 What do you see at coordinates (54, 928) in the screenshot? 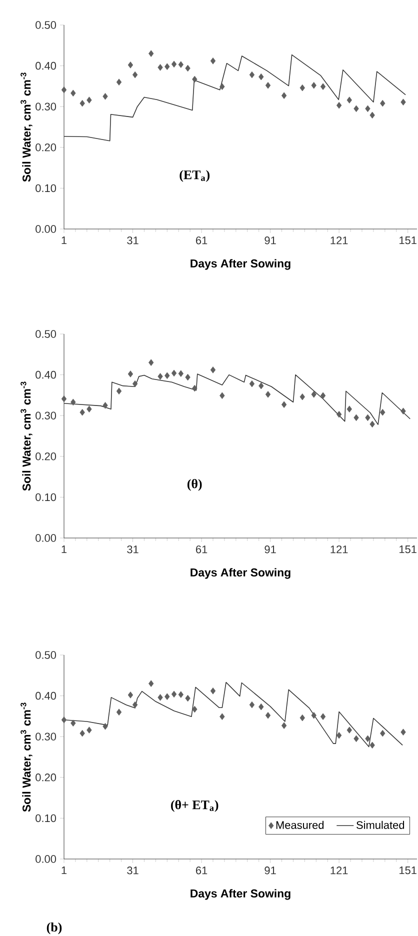
I see `text: (b)` at bounding box center [54, 928].